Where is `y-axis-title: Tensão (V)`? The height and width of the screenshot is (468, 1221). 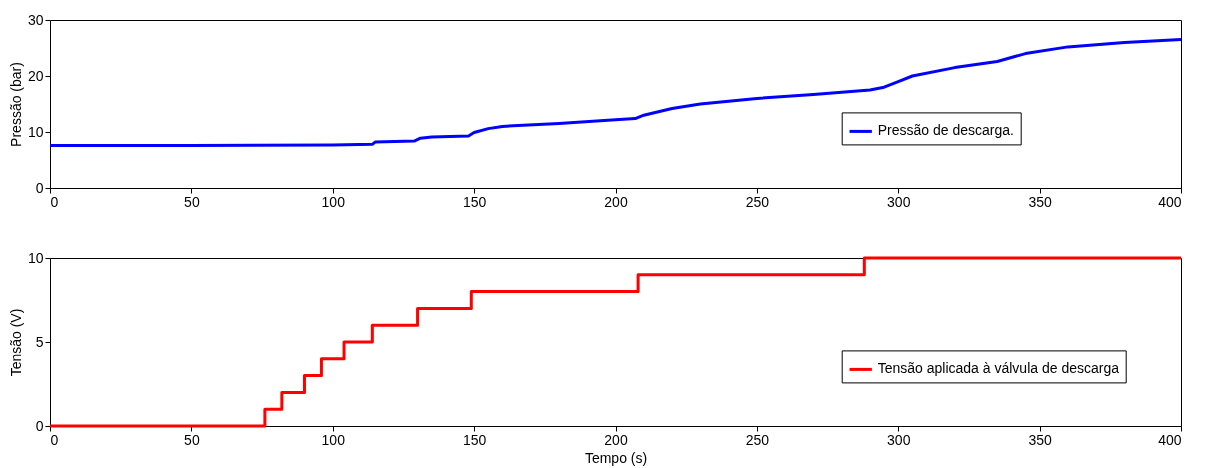
y-axis-title: Tensão (V) is located at coordinates (15, 342).